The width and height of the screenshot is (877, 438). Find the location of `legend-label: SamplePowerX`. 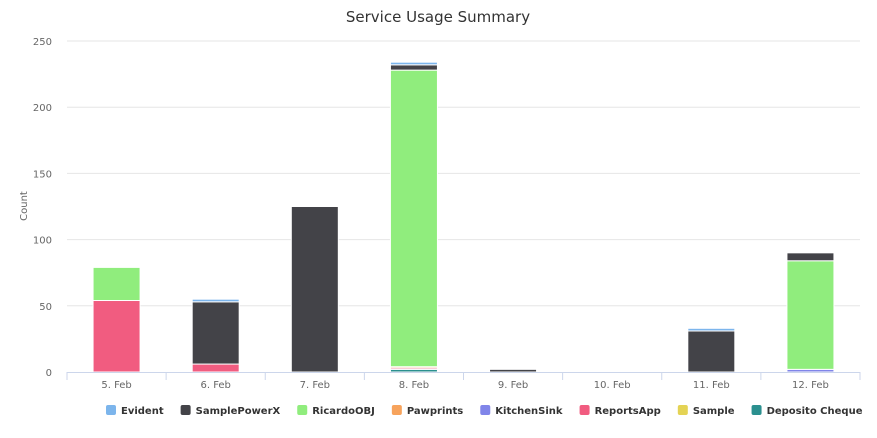

legend-label: SamplePowerX is located at coordinates (238, 411).